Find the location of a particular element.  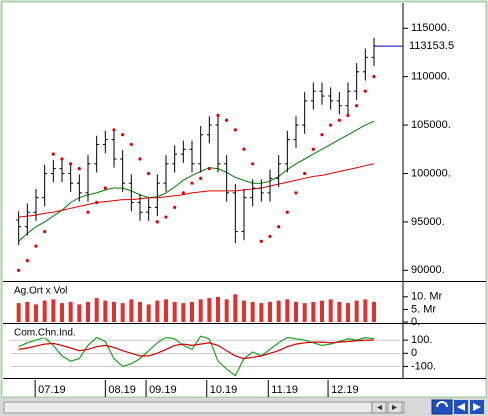

moving-average is located at coordinates (196, 190).